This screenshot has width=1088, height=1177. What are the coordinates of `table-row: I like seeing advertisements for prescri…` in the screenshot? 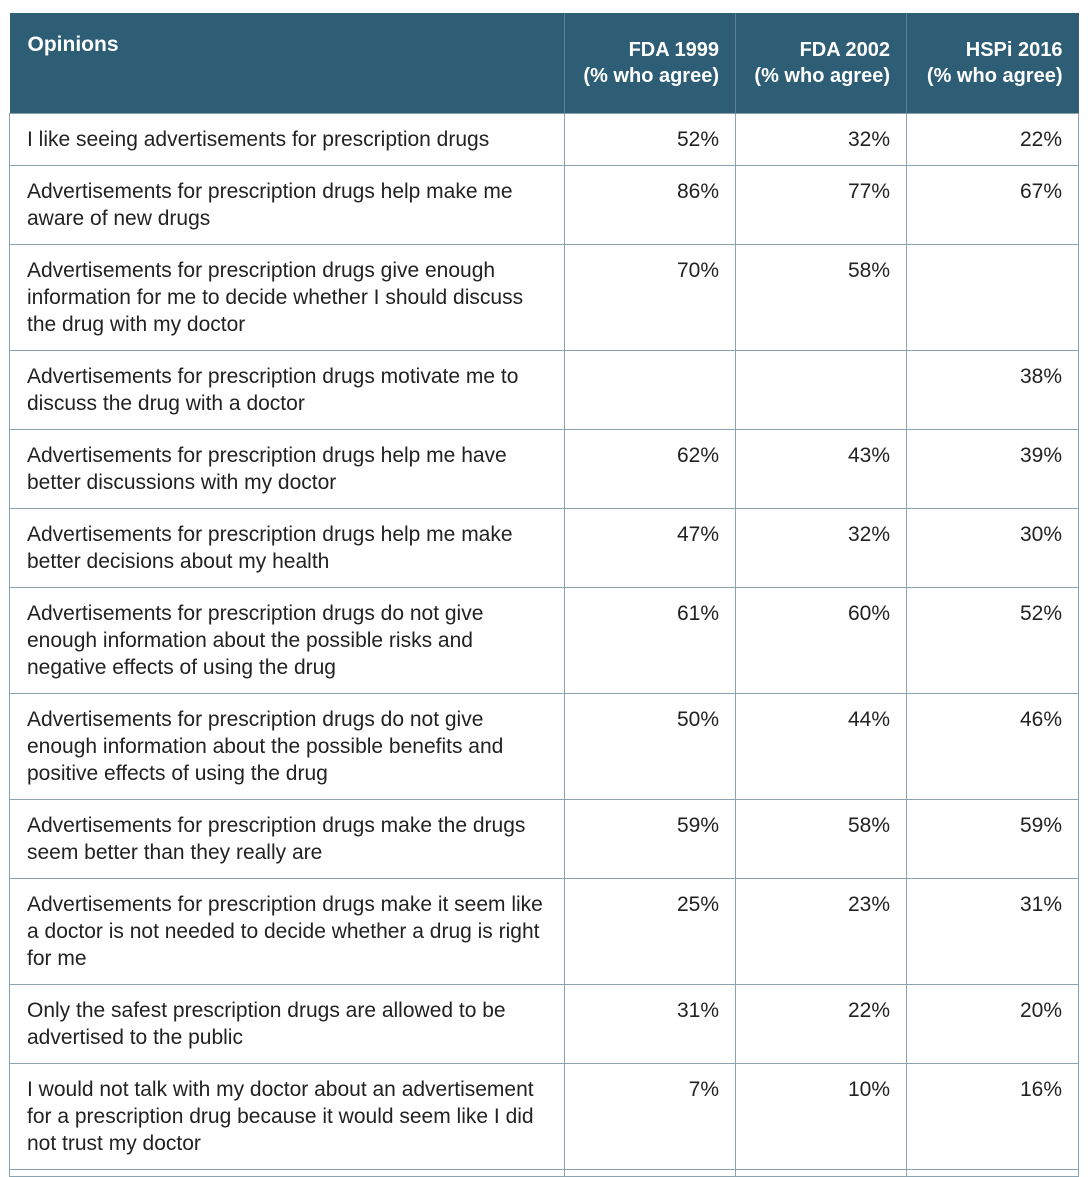 It's located at (544, 139).